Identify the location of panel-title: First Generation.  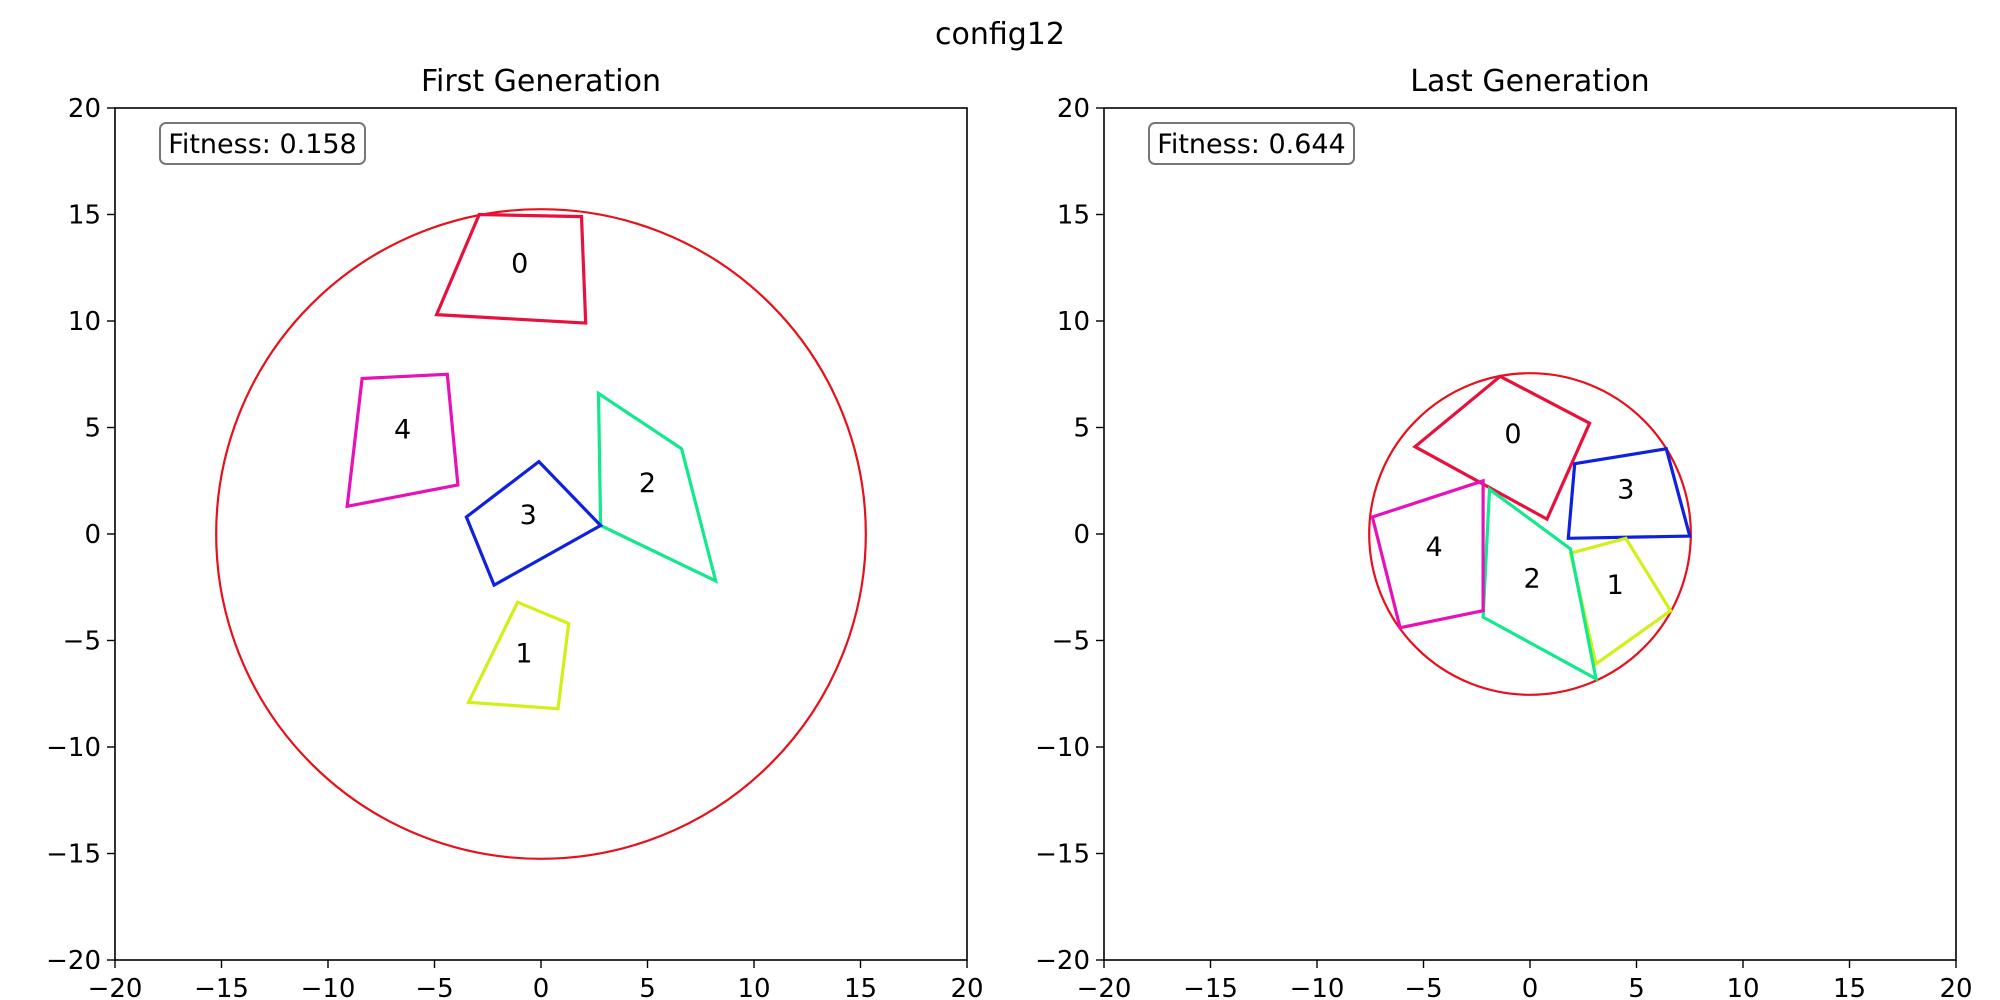
(541, 81).